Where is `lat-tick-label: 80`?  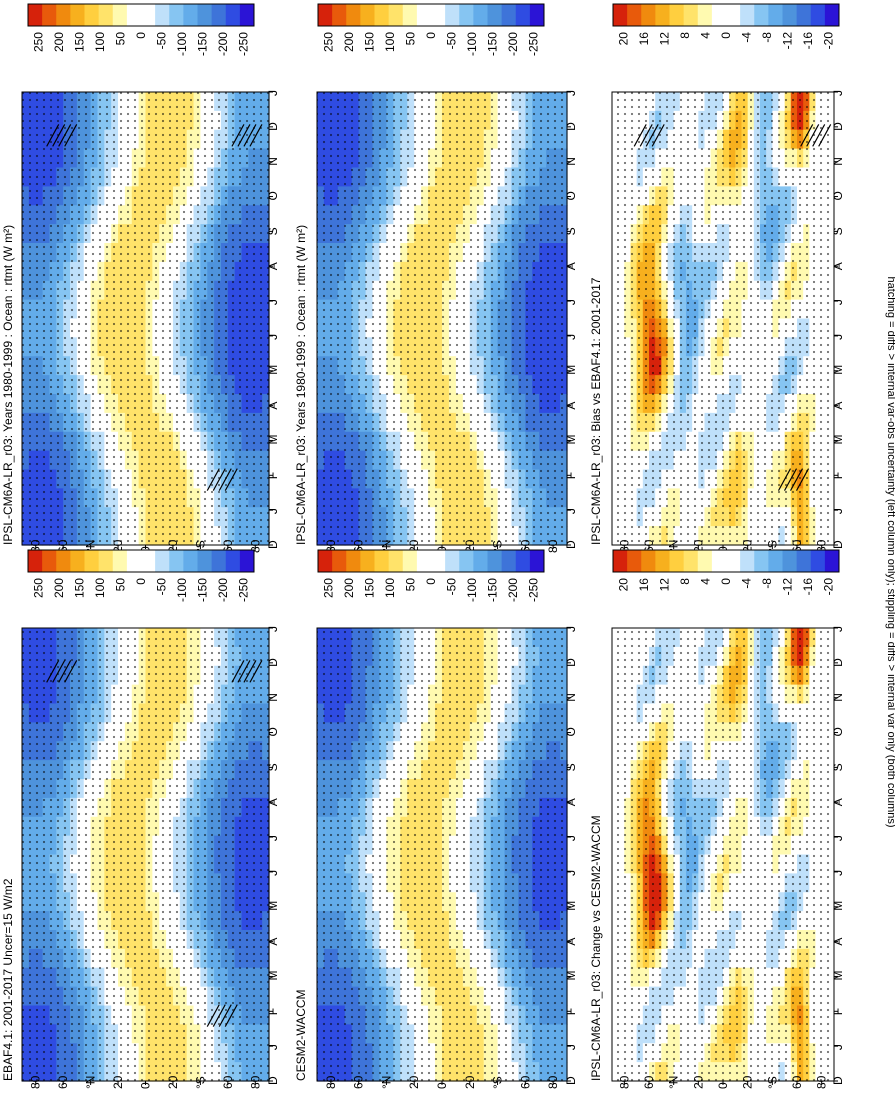 lat-tick-label: 80 is located at coordinates (553, 546).